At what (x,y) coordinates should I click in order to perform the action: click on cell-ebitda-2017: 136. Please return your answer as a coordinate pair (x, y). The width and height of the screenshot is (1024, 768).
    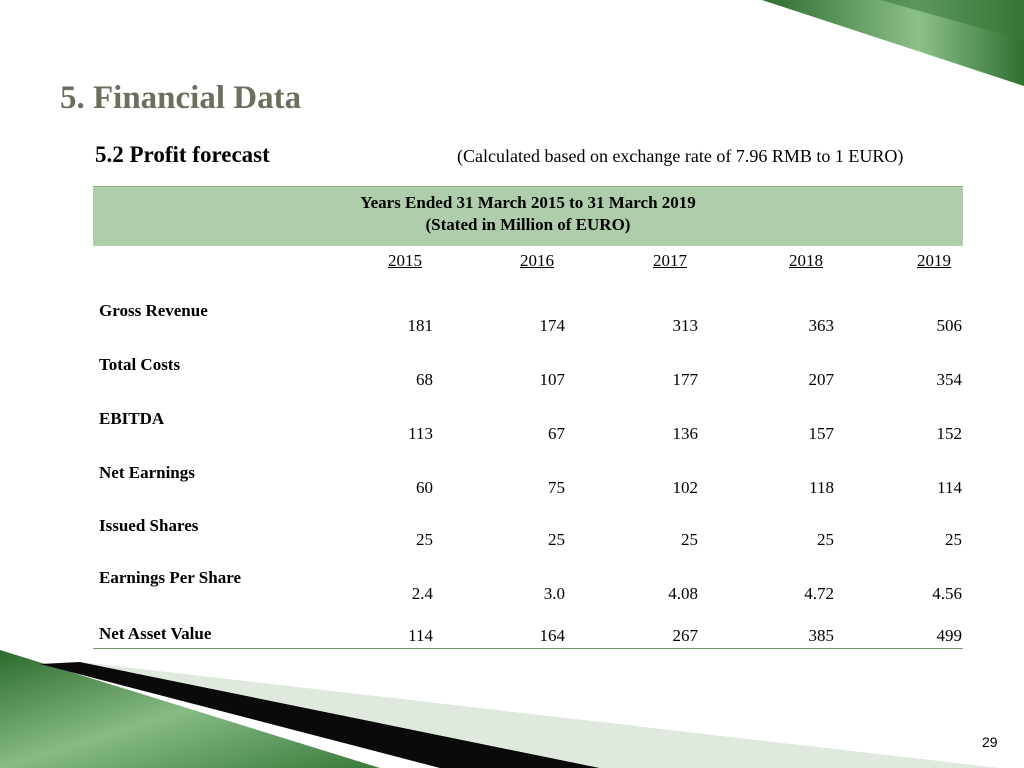
    Looking at the image, I should click on (685, 433).